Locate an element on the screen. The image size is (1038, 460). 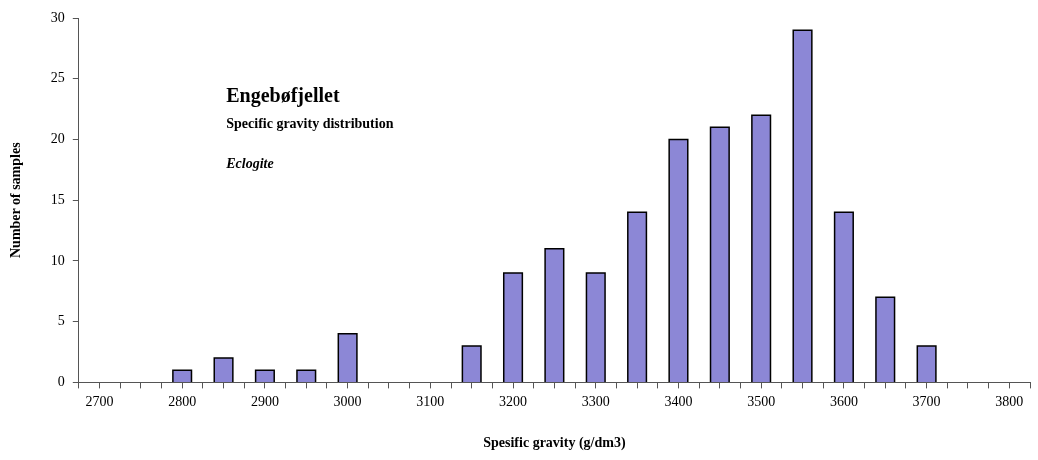
y-tick-label: 20 is located at coordinates (57, 139).